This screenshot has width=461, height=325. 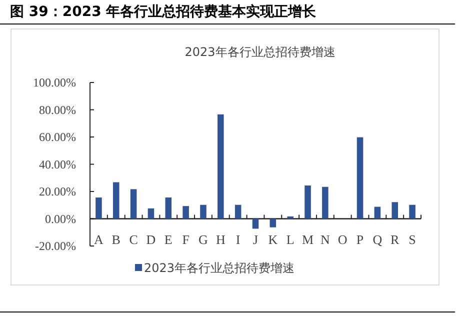 I want to click on x-tick-label: M, so click(x=308, y=239).